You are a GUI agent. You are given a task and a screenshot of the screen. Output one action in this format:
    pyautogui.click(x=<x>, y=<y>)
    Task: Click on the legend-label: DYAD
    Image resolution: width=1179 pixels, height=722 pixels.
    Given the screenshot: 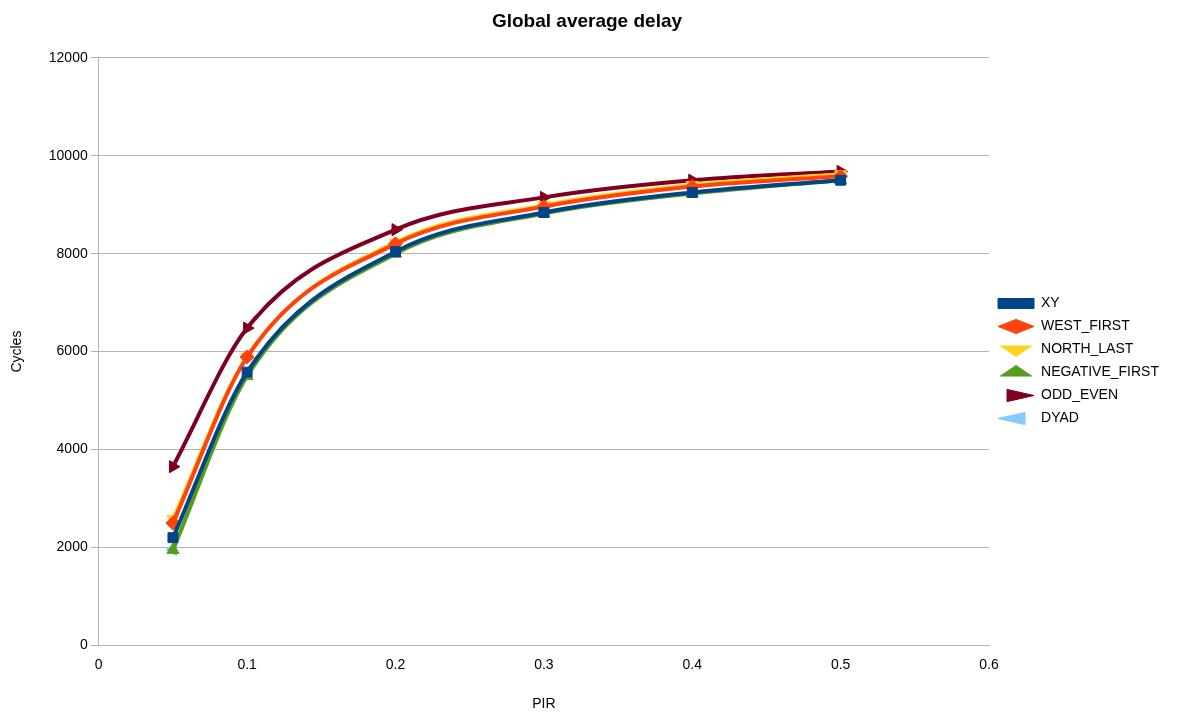 What is the action you would take?
    pyautogui.click(x=1060, y=417)
    